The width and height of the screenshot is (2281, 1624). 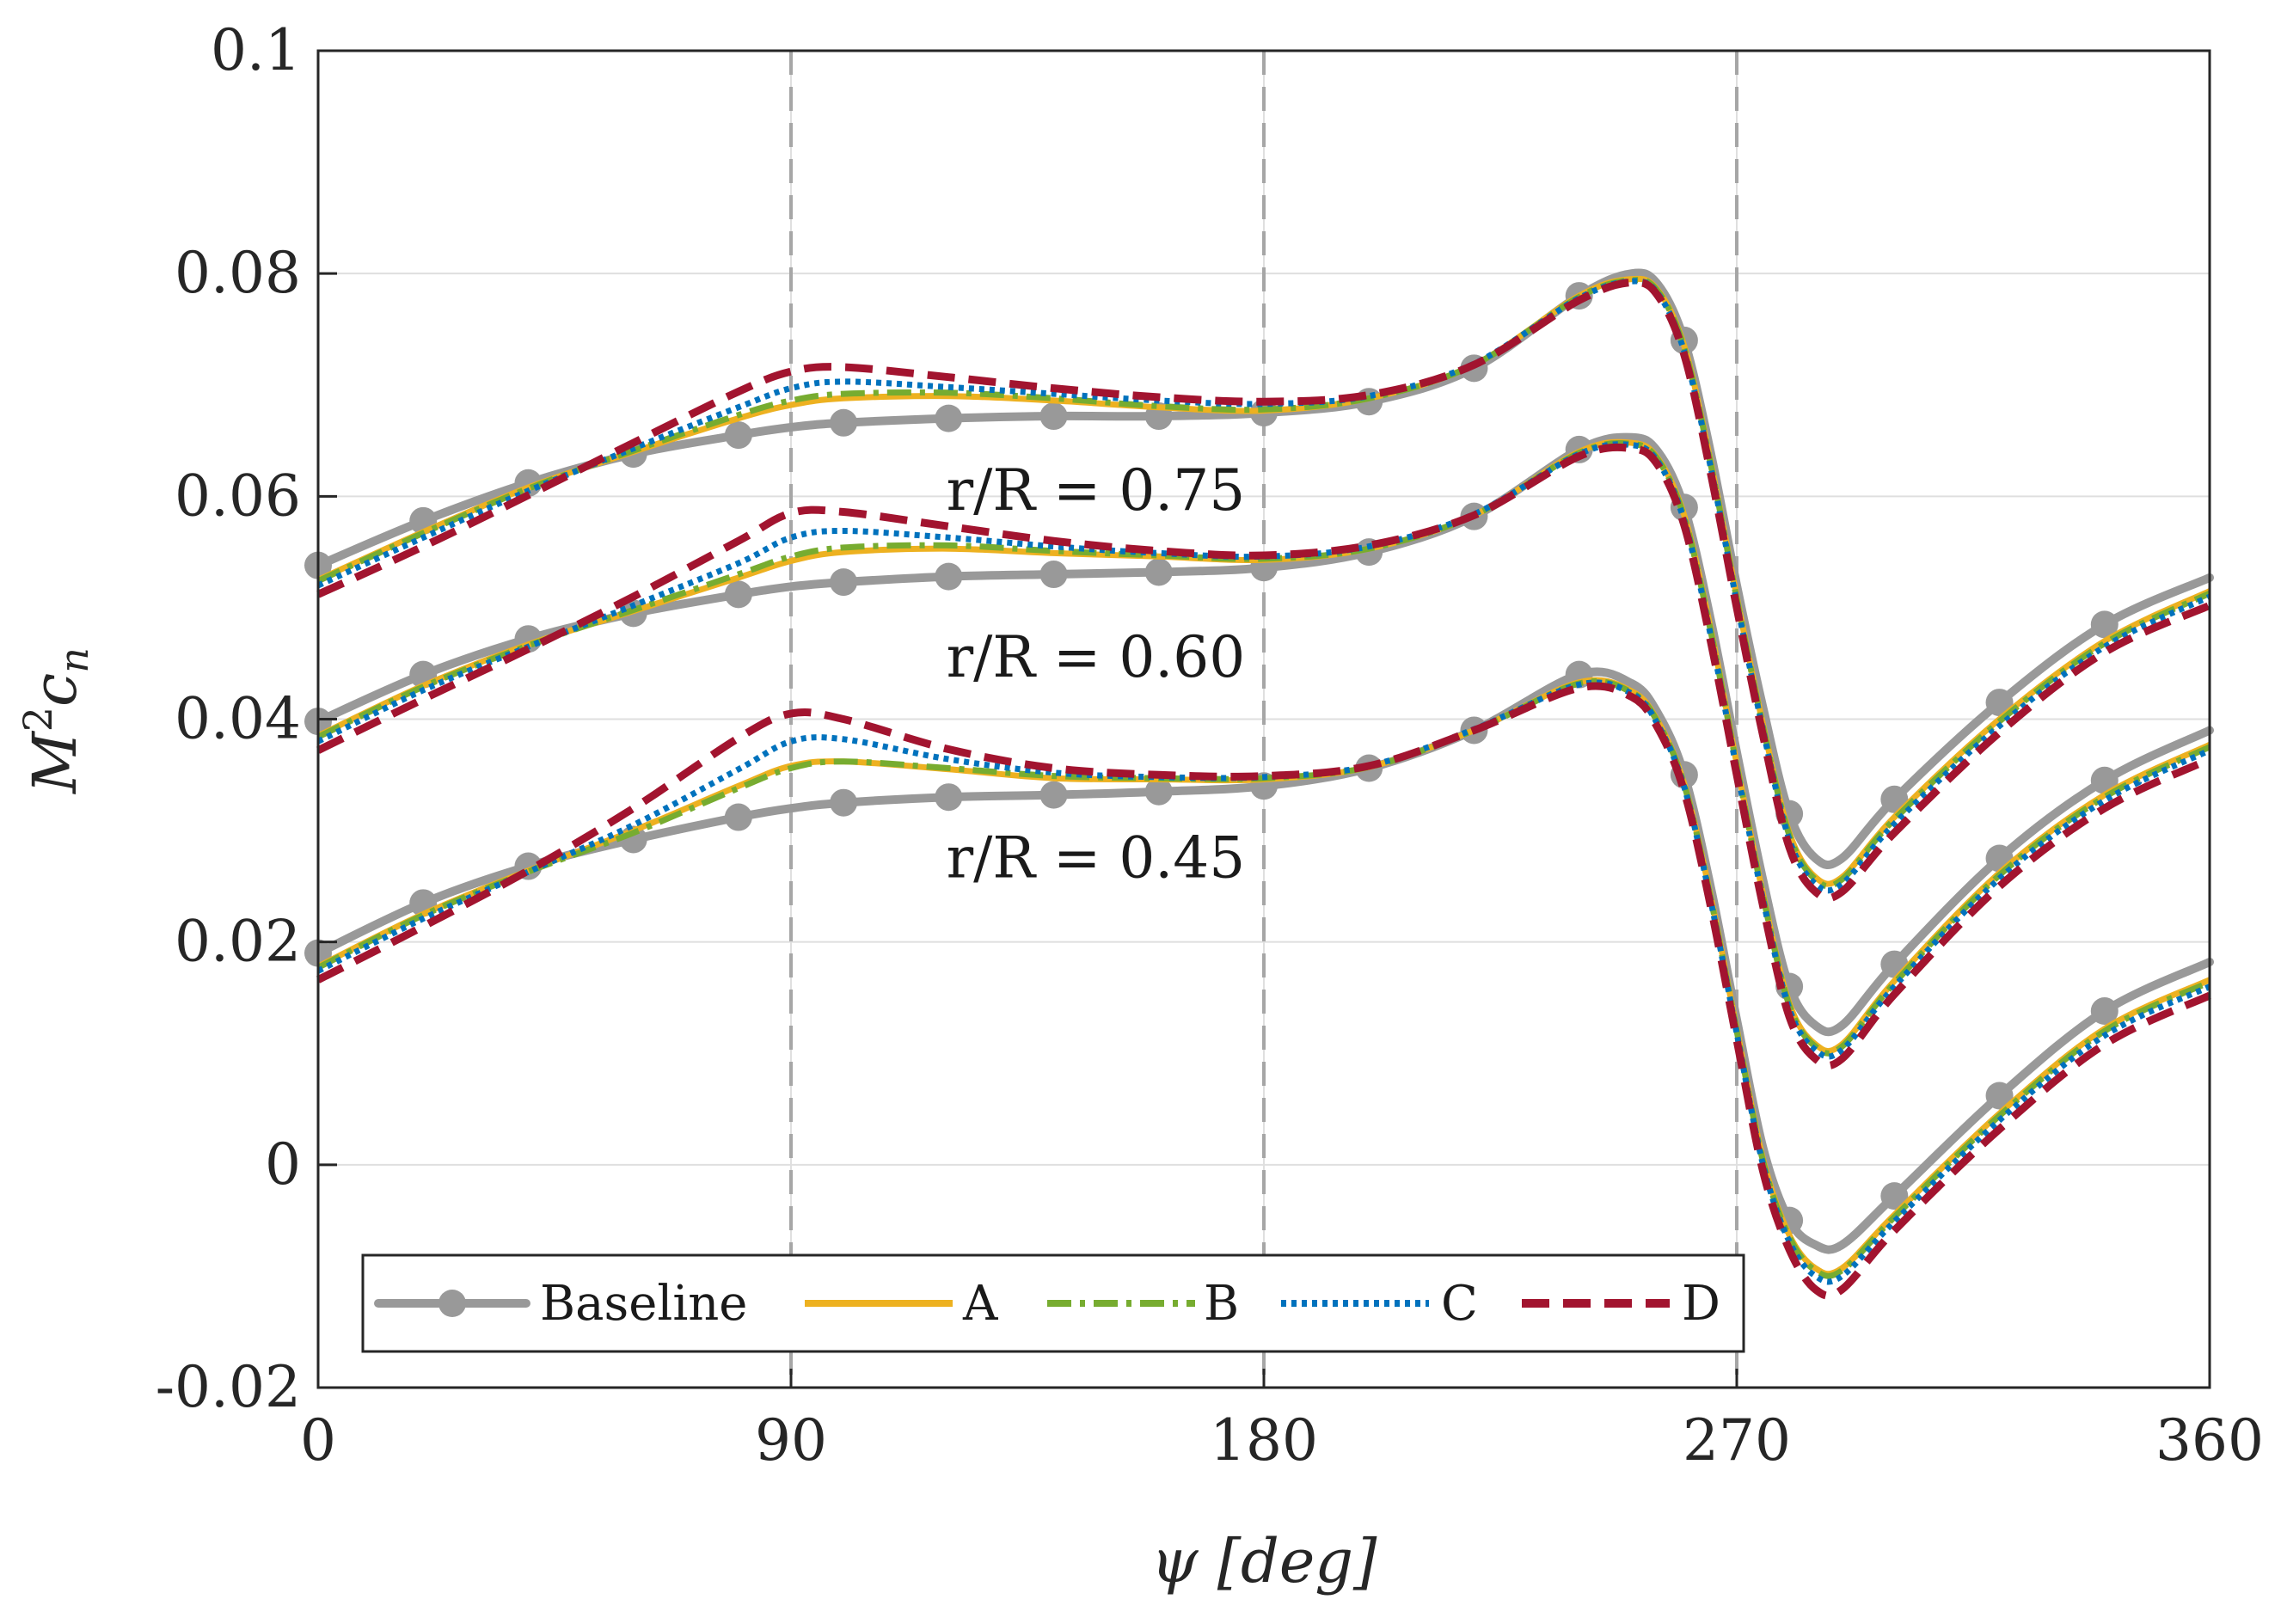 What do you see at coordinates (980, 1304) in the screenshot?
I see `legend-label-a: A` at bounding box center [980, 1304].